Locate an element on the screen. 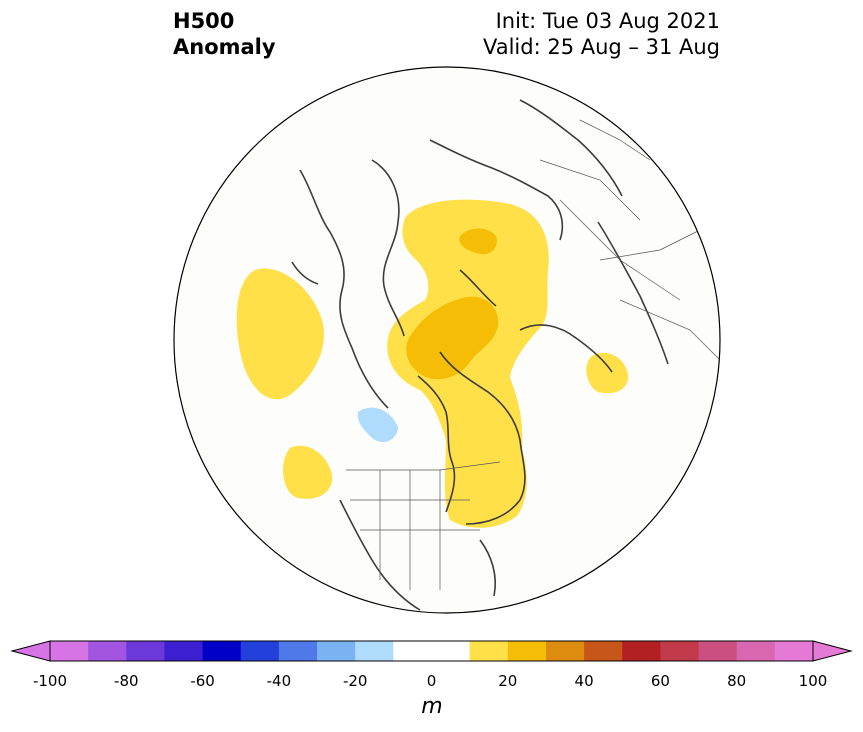  anomaly-central-asia is located at coordinates (607, 373).